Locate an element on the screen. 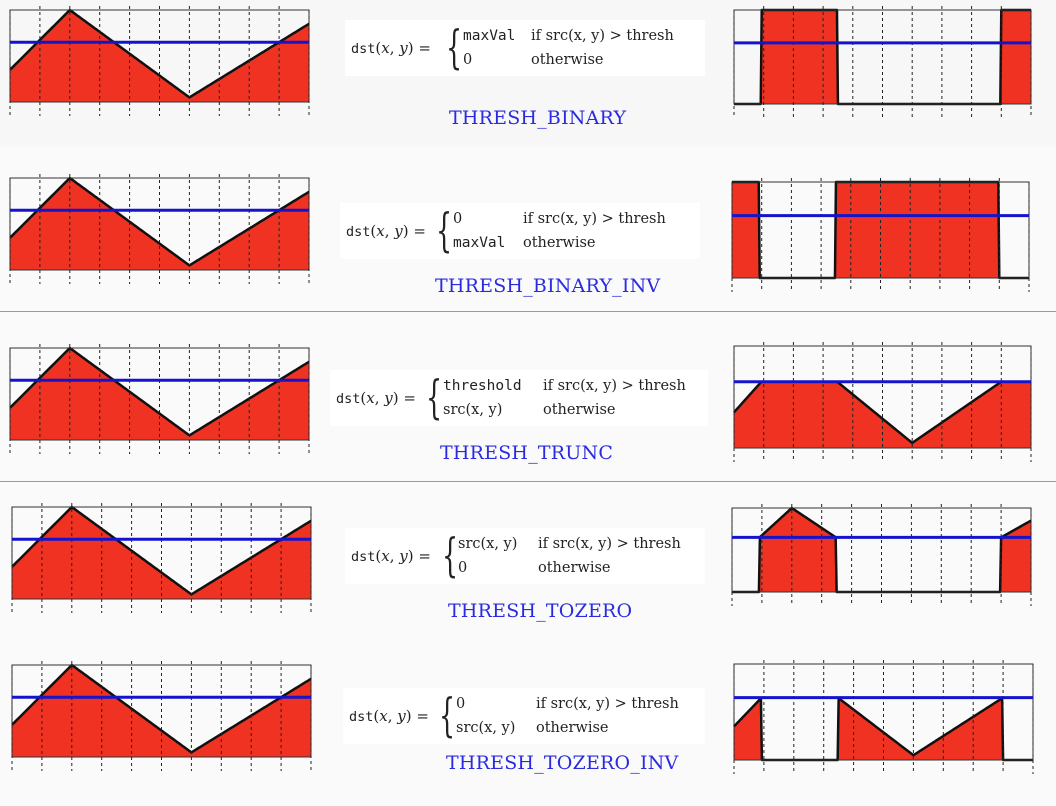  threshold-title: THRESH_BINARY is located at coordinates (538, 118).